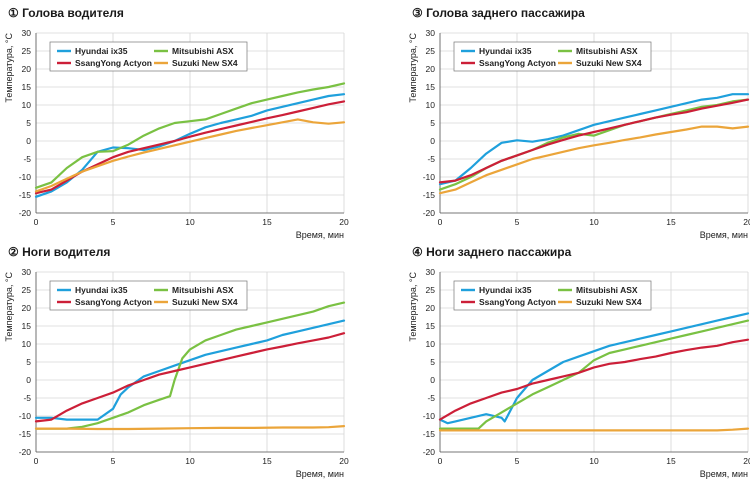 Image resolution: width=750 pixels, height=487 pixels. What do you see at coordinates (66, 13) in the screenshot?
I see `chart-title: ① Голова водителя` at bounding box center [66, 13].